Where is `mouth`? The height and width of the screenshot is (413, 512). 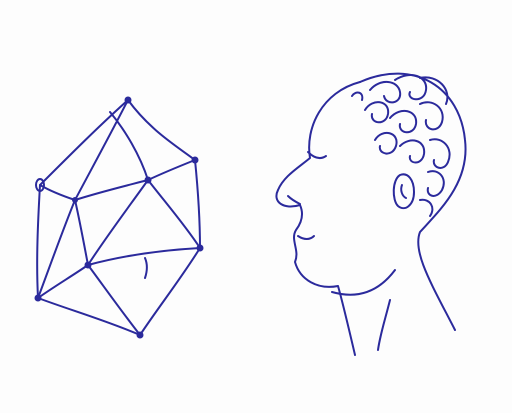 mouth is located at coordinates (306, 237).